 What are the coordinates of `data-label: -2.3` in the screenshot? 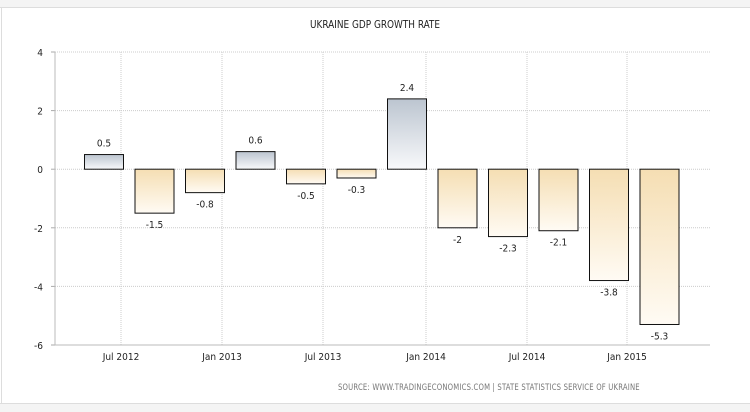 It's located at (508, 249).